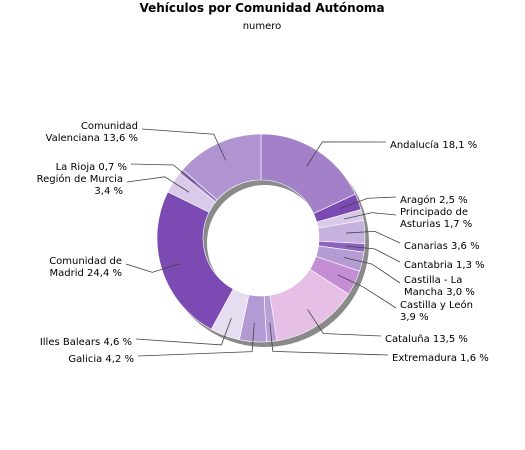 The height and width of the screenshot is (450, 525). Describe the element at coordinates (101, 359) in the screenshot. I see `label-galicia: Galicia 4,2 %` at that location.